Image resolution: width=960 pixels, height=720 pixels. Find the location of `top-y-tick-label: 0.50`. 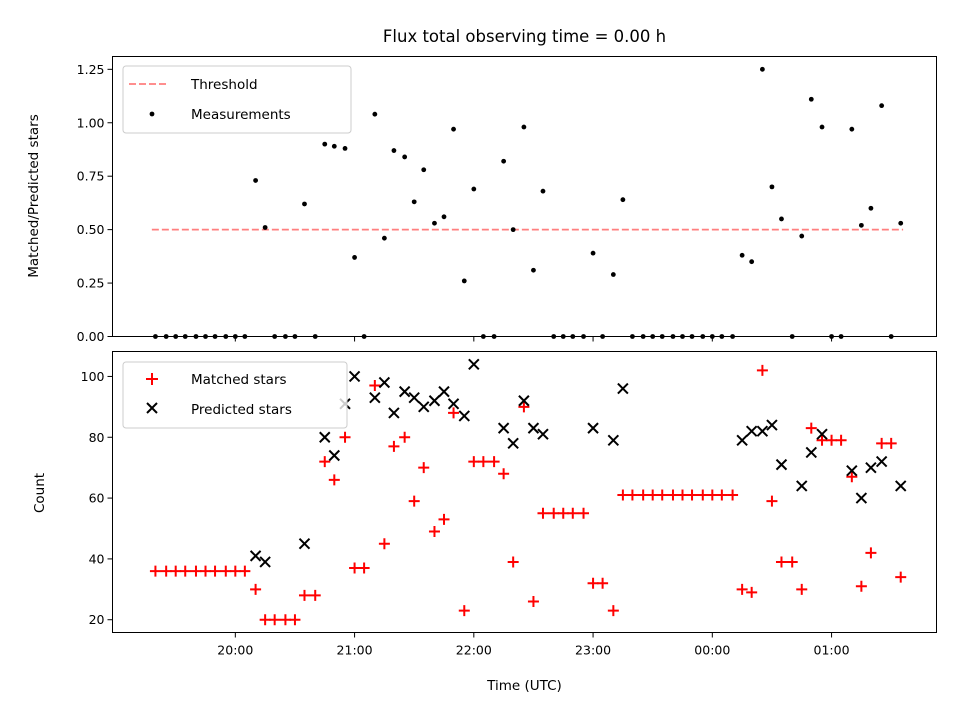

top-y-tick-label: 0.50 is located at coordinates (91, 229).